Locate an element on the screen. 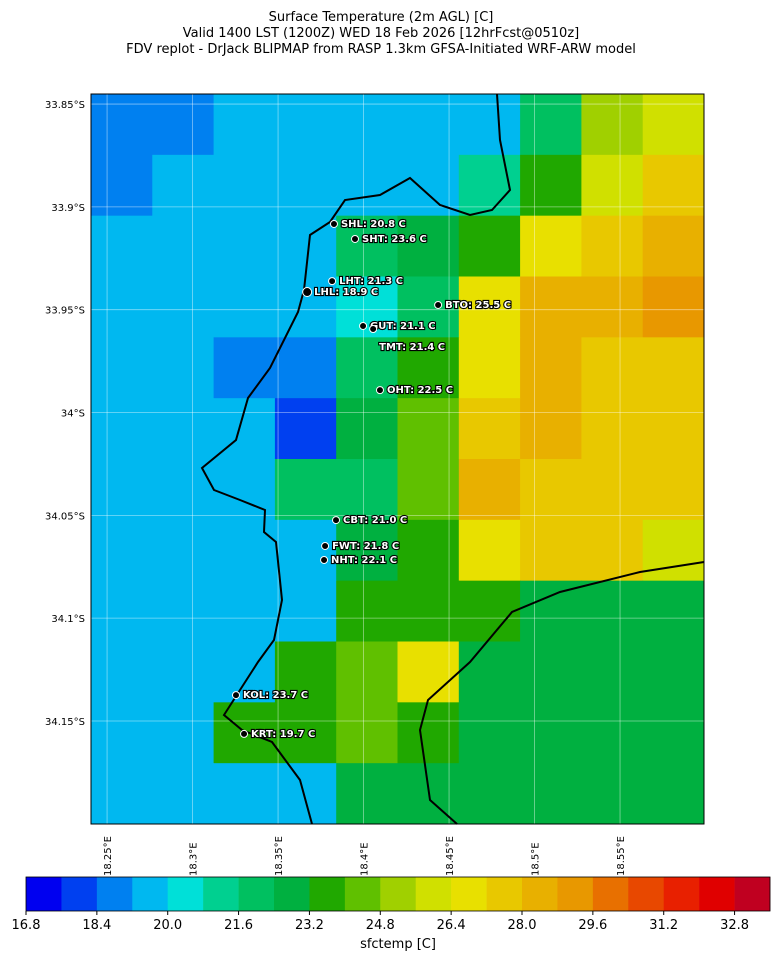 This screenshot has width=779, height=966. colorbar-tick-label: 16.8 is located at coordinates (26, 925).